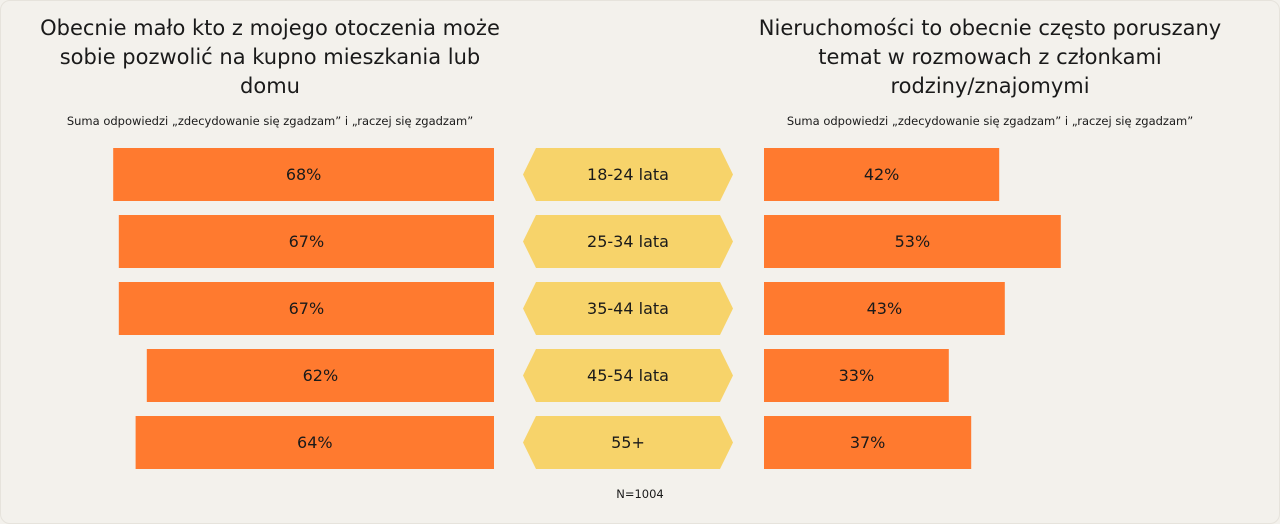  I want to click on age-category-label: 55+, so click(628, 442).